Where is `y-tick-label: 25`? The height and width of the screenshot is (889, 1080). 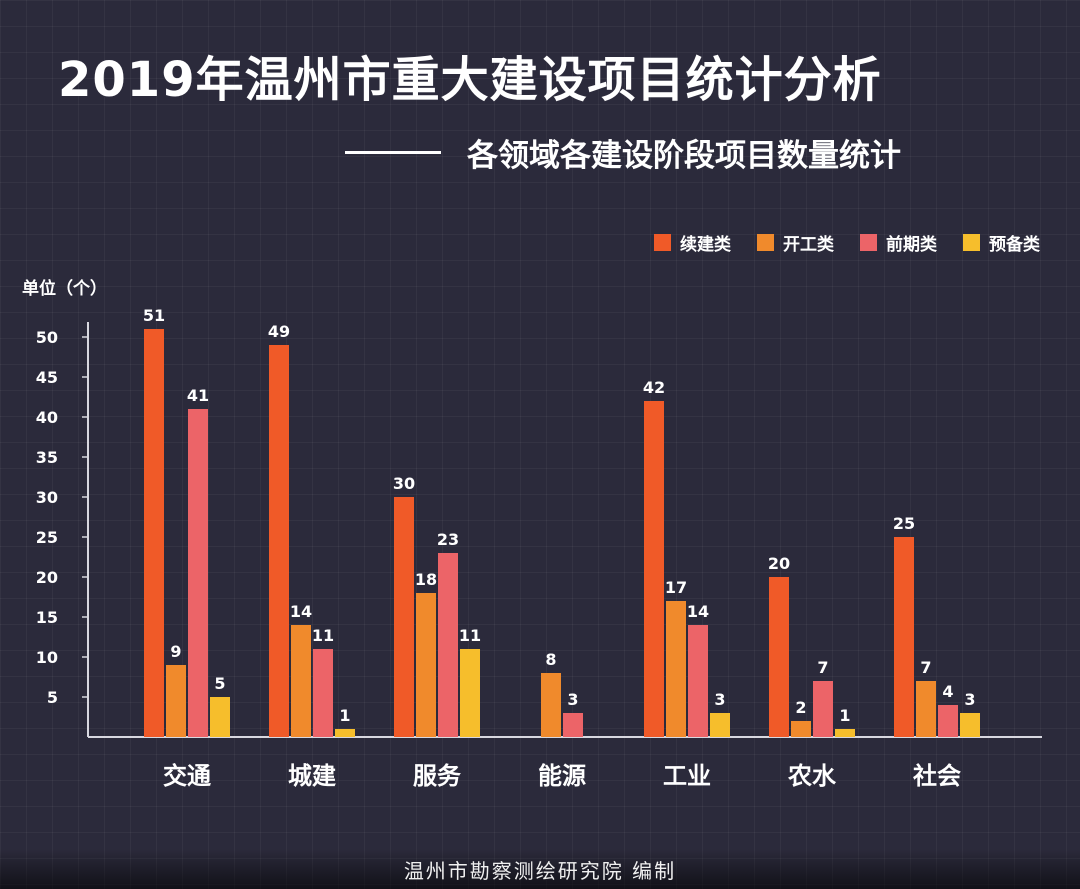
y-tick-label: 25 is located at coordinates (47, 537).